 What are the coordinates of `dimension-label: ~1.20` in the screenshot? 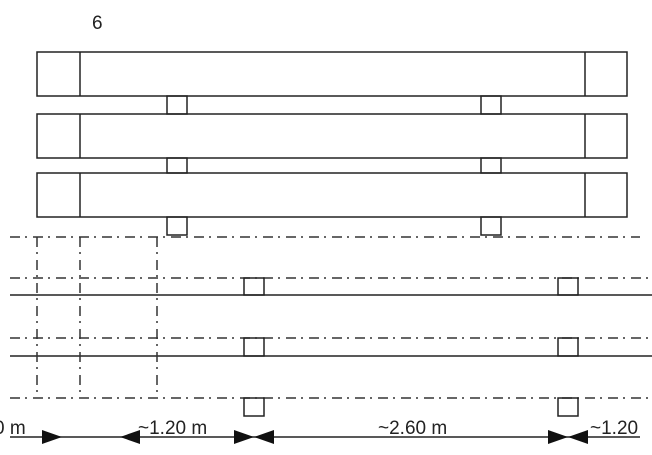 It's located at (614, 428).